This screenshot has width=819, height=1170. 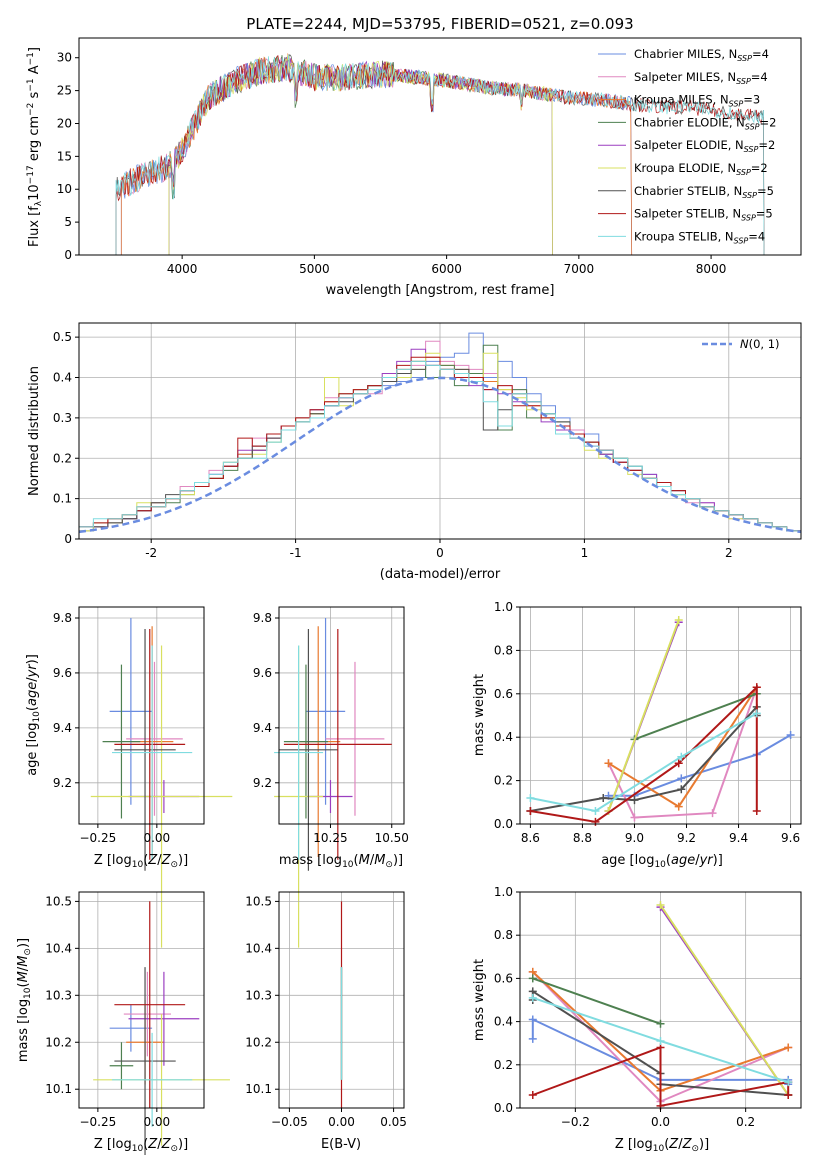 I want to click on mass-vs-Z-frame, so click(x=141, y=1000).